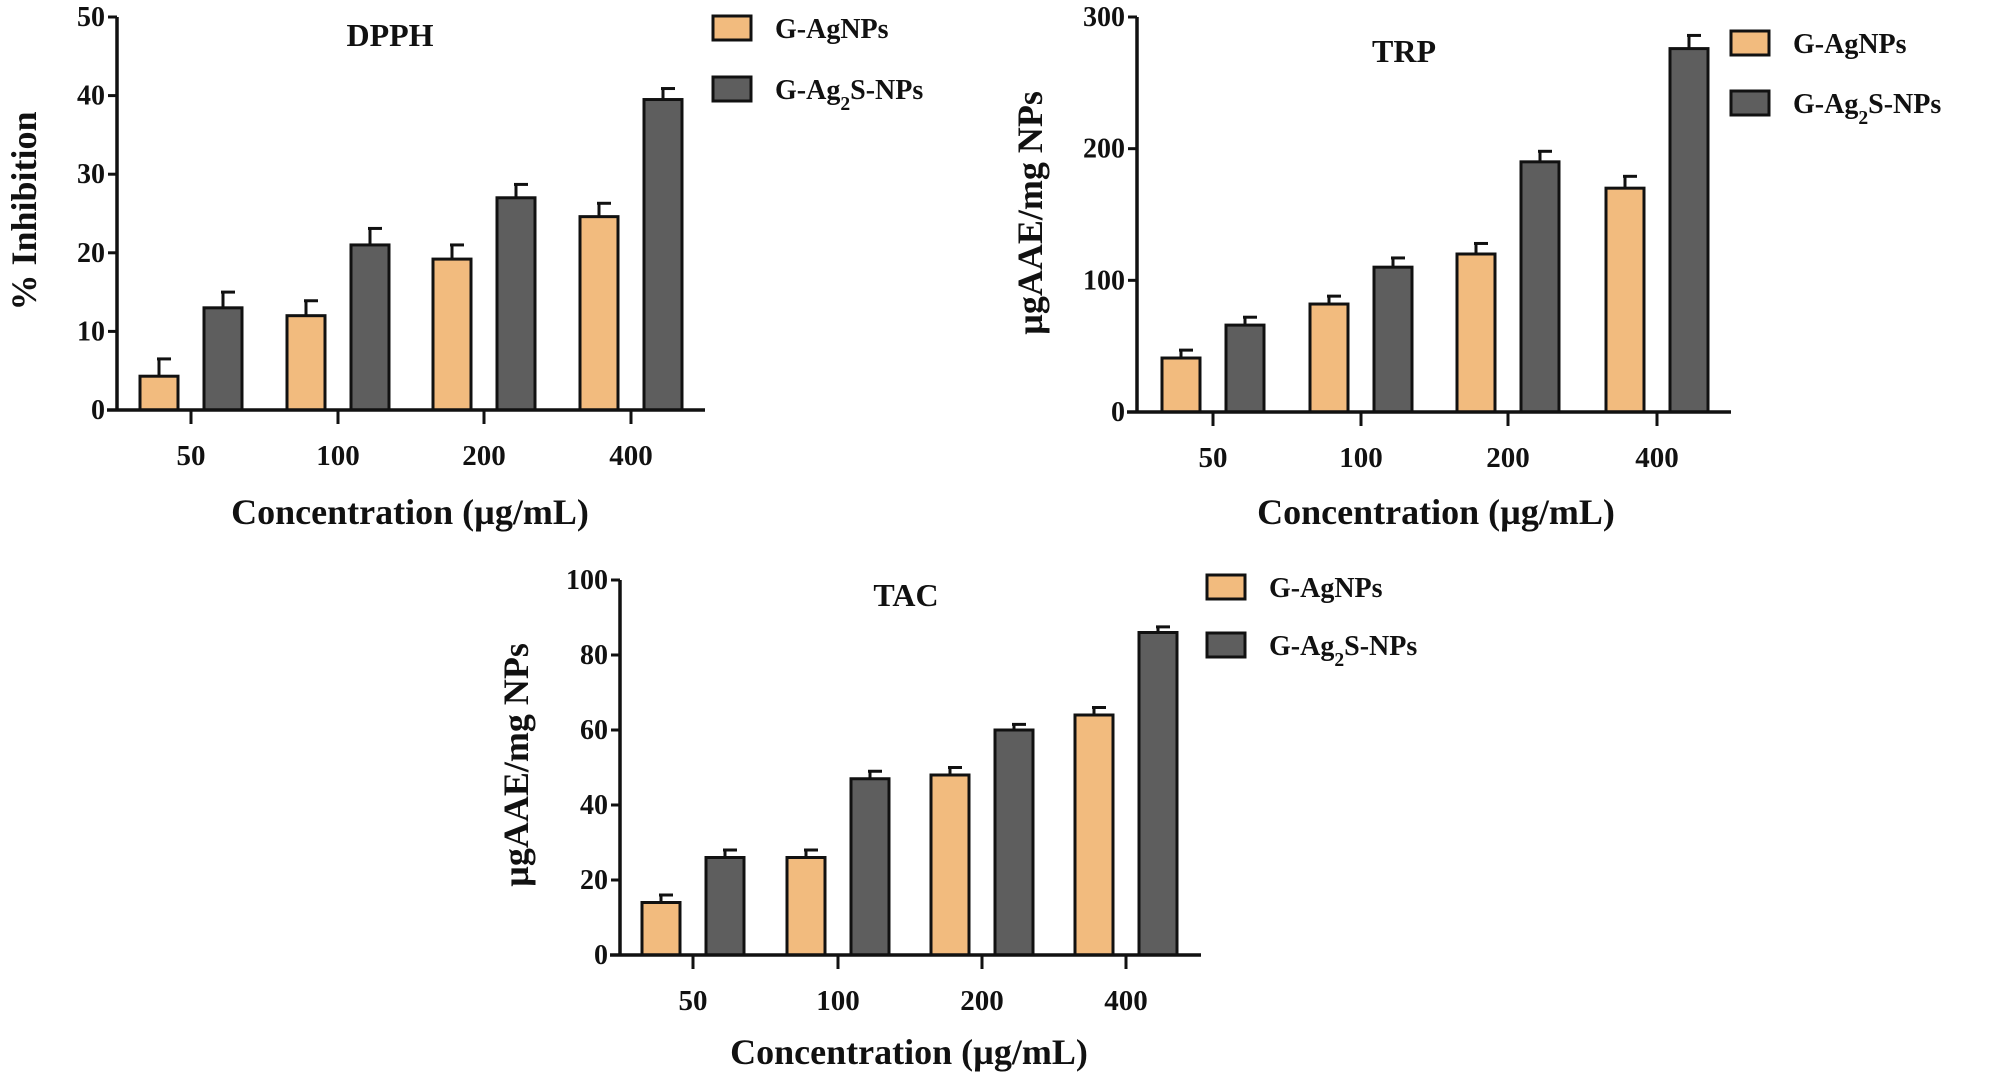  Describe the element at coordinates (1104, 149) in the screenshot. I see `y-tick-label: 200` at that location.